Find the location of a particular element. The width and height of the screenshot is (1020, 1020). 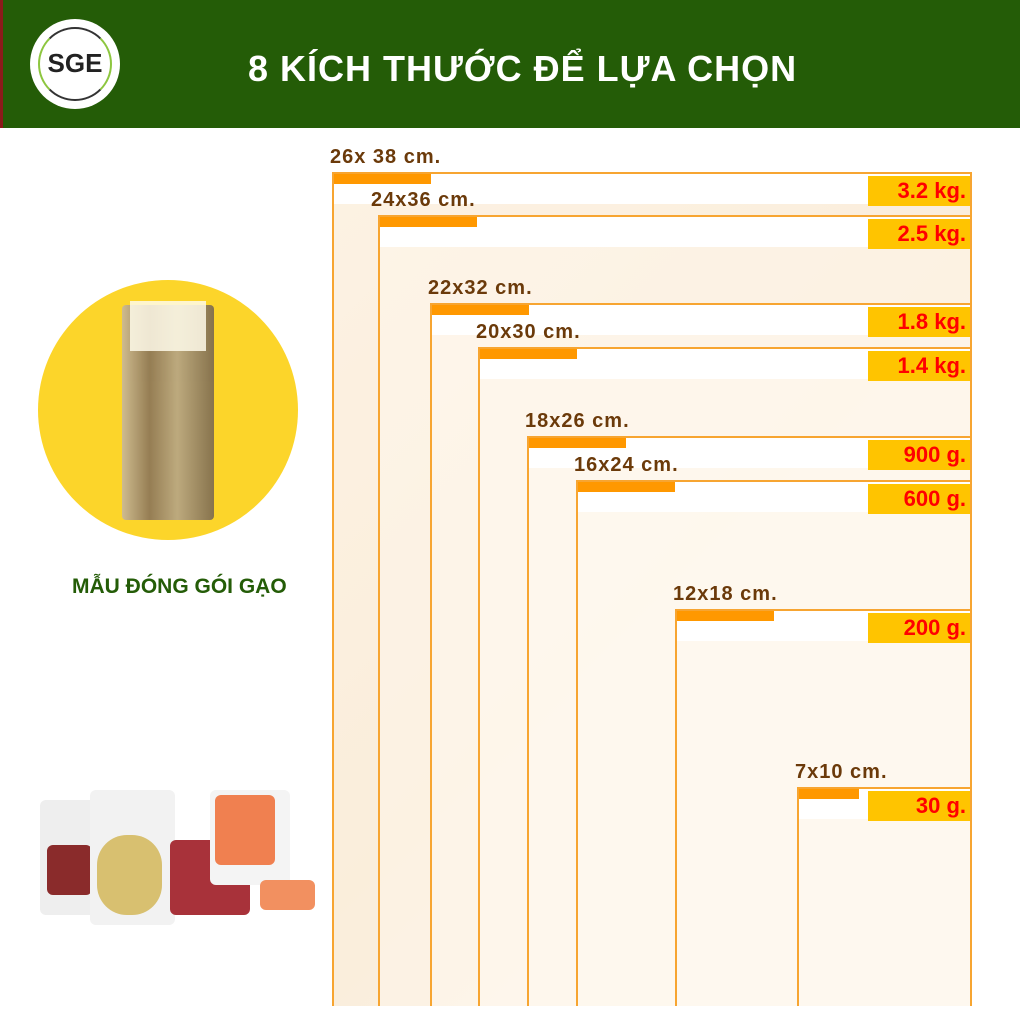

logo-text: SGE is located at coordinates (75, 63).